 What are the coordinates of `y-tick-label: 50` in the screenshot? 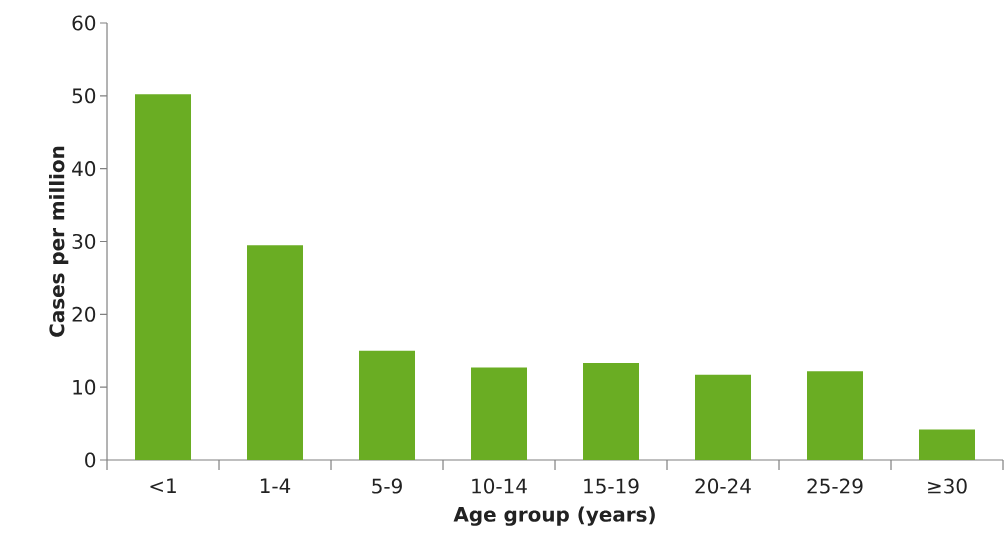 It's located at (84, 96).